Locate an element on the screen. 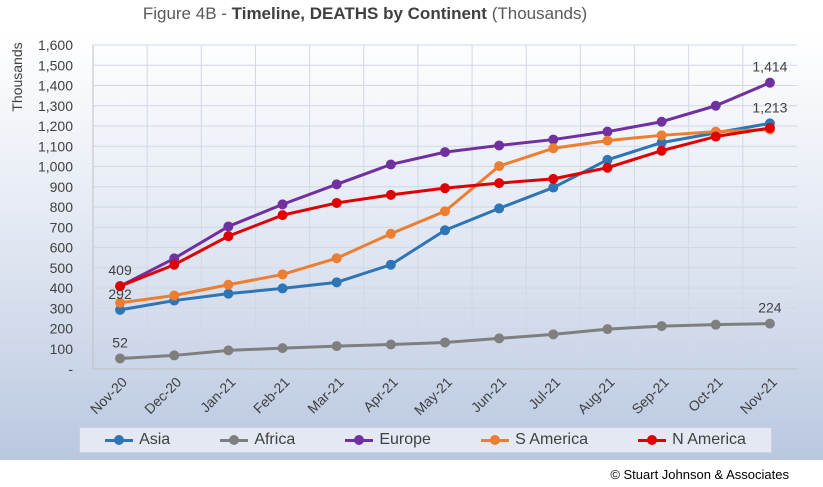  legend-swatch-s-america is located at coordinates (495, 440).